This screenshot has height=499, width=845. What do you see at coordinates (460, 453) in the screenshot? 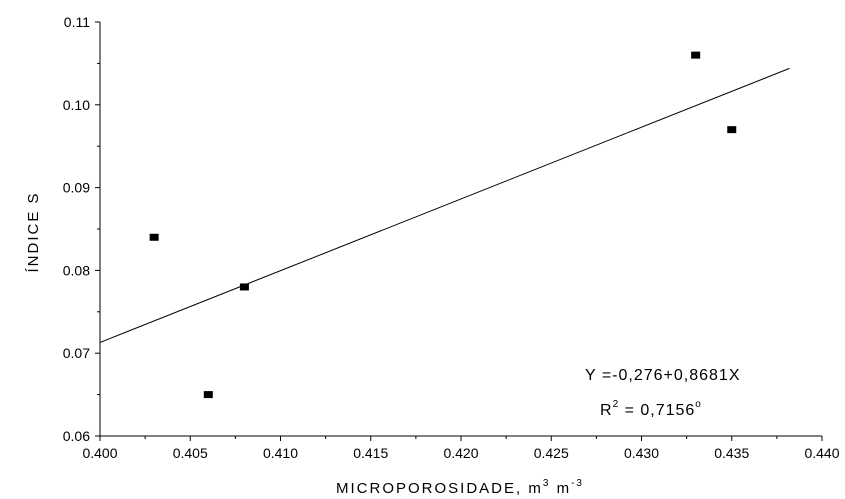
I see `x-tick-label: 0.420` at bounding box center [460, 453].